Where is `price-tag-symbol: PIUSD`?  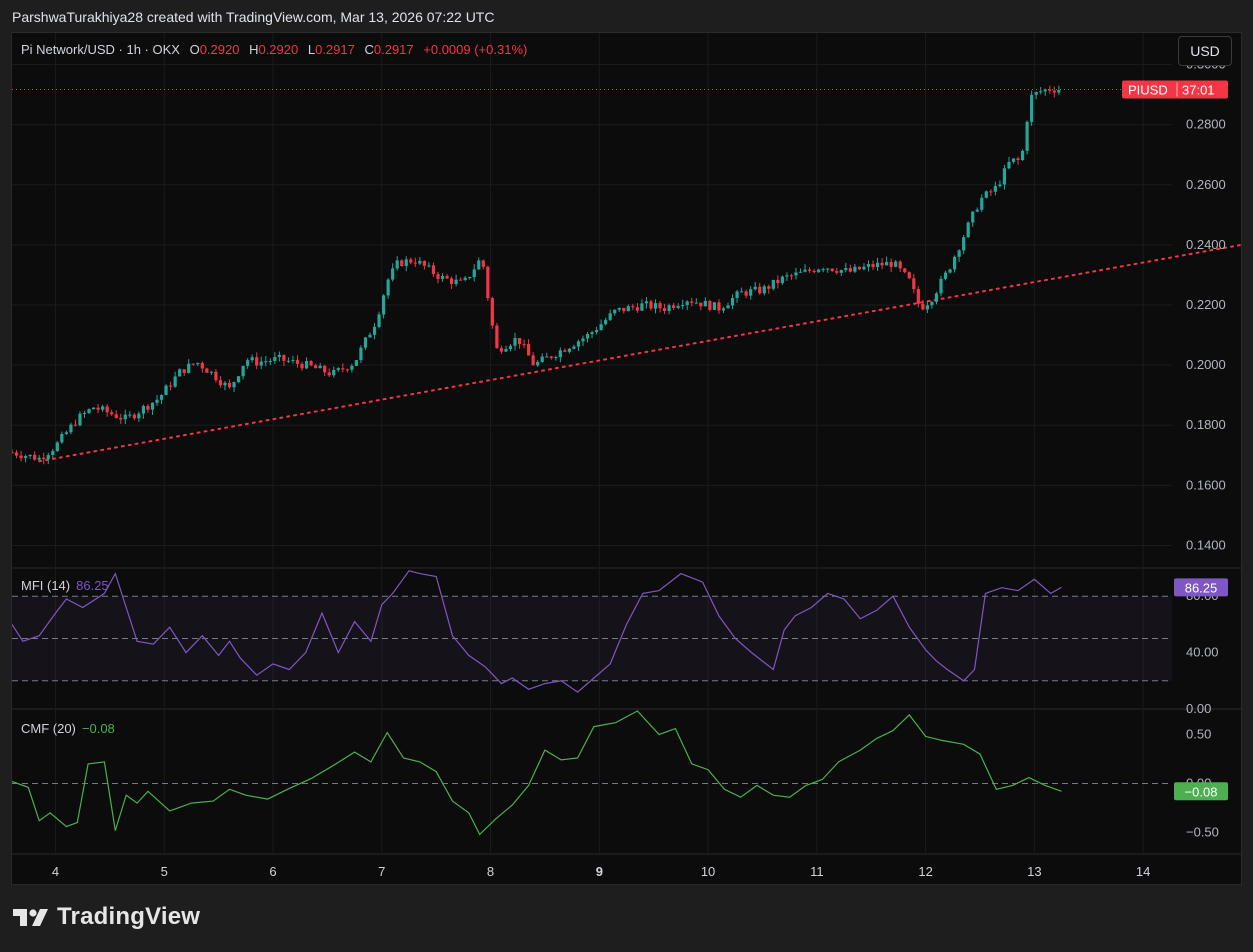
price-tag-symbol: PIUSD is located at coordinates (1148, 90).